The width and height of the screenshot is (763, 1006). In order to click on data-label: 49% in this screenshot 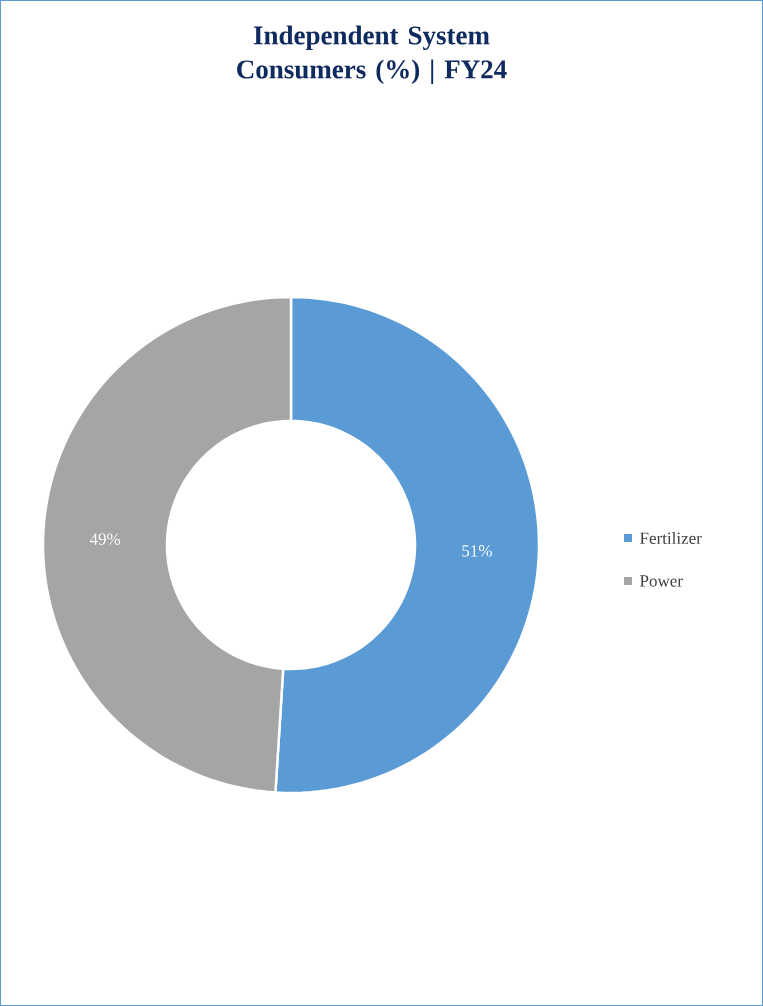, I will do `click(105, 539)`.